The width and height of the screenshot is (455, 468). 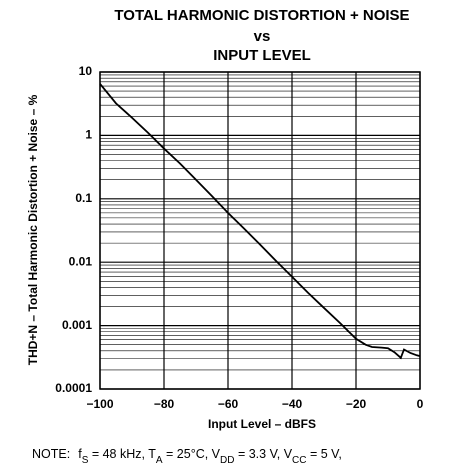 I want to click on x-axis-label: Input Level – dBFS, so click(x=262, y=424).